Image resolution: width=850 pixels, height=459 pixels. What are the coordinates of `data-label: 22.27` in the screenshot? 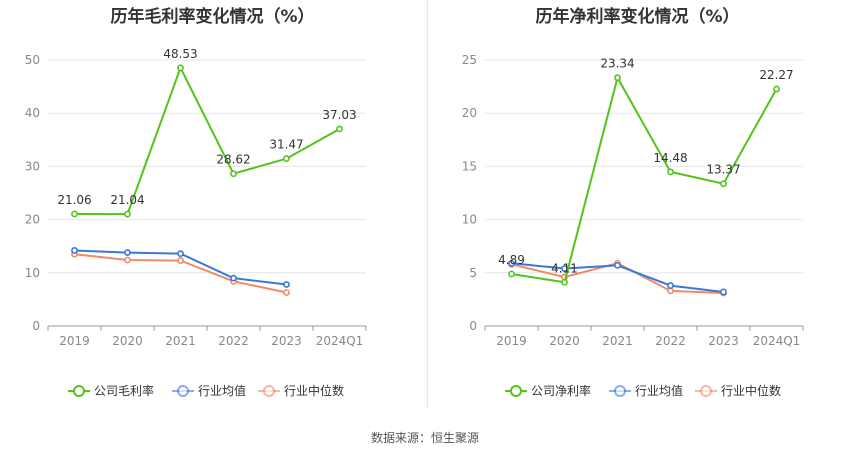 It's located at (776, 75).